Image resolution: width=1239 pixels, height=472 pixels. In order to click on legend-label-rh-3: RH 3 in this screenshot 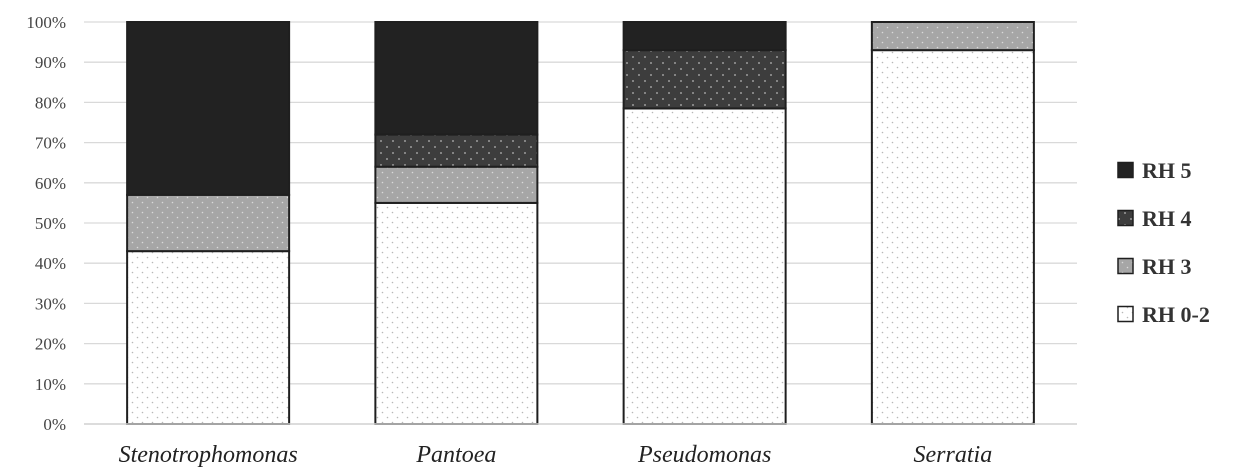, I will do `click(1167, 266)`.